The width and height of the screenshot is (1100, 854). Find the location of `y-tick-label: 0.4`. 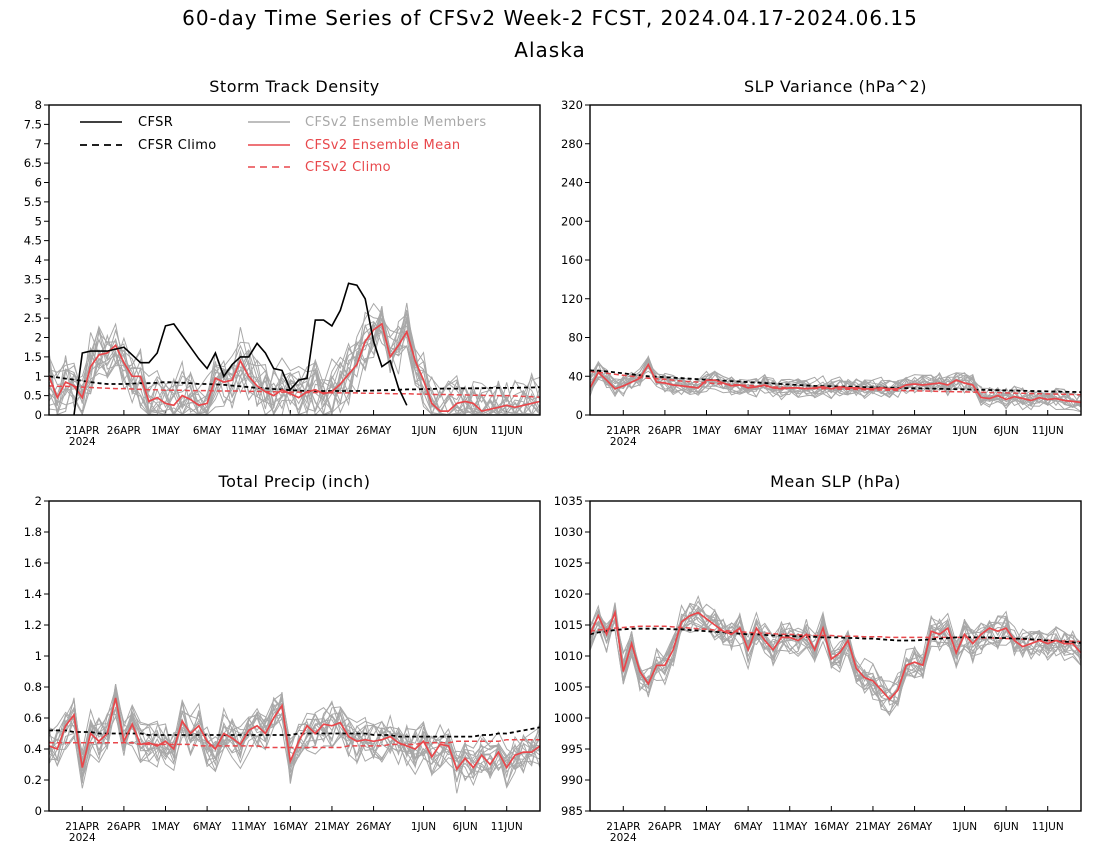

y-tick-label: 0.4 is located at coordinates (33, 749).